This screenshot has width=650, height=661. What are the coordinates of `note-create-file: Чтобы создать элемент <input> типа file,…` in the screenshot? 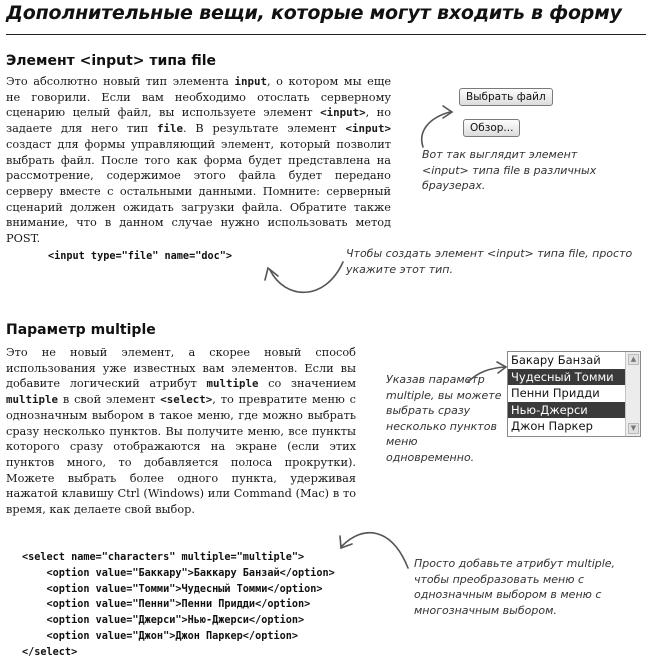 It's located at (489, 261).